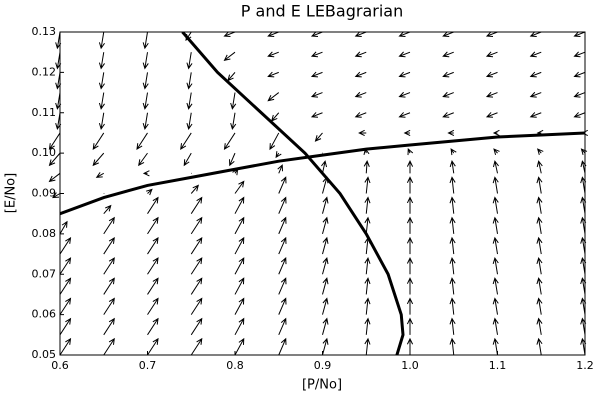 The height and width of the screenshot is (400, 600). I want to click on y-tick-label: 0.10, so click(44, 152).